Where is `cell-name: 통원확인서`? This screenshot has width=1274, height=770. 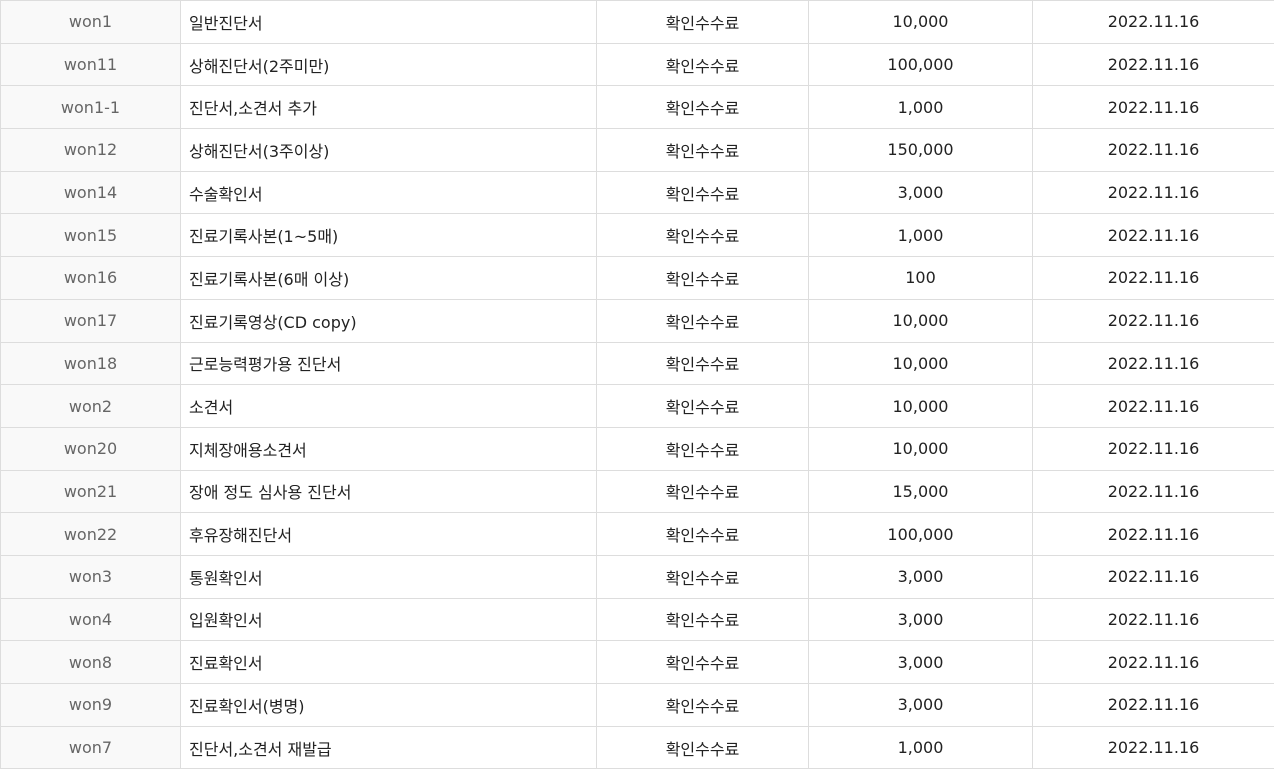
cell-name: 통원확인서 is located at coordinates (388, 576).